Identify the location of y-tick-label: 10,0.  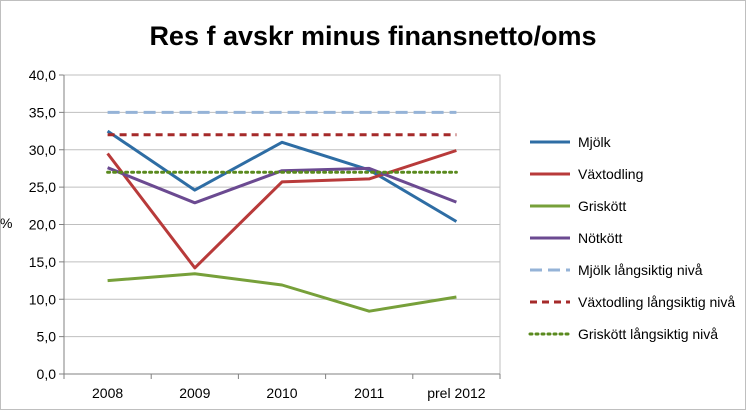
(42, 299).